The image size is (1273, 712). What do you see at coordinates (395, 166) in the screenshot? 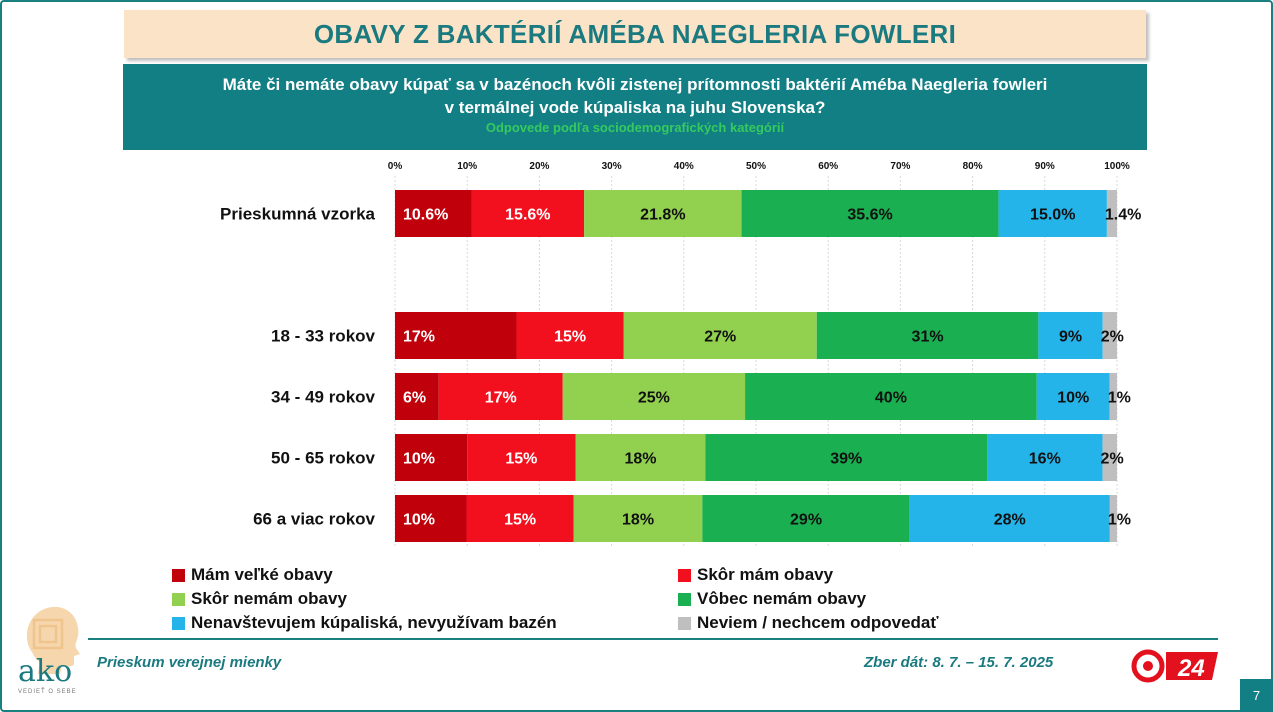
I see `x-tick-label: 0%` at bounding box center [395, 166].